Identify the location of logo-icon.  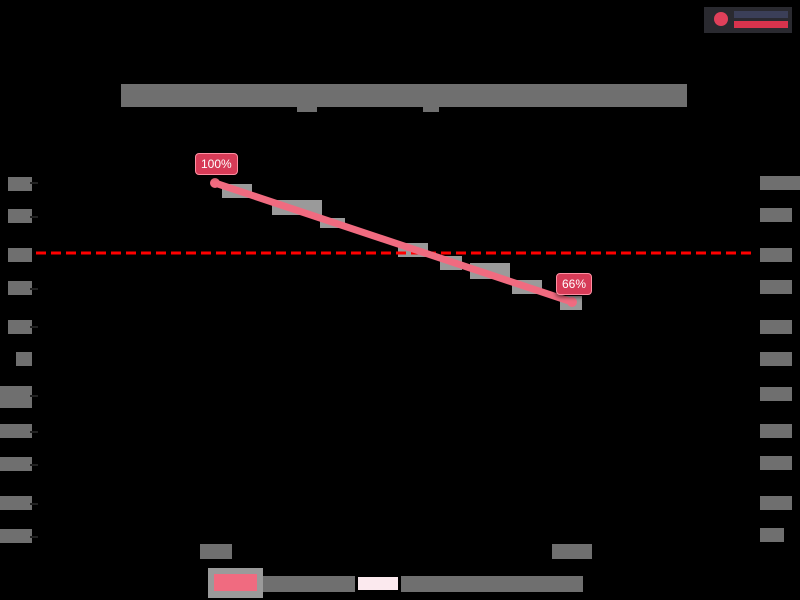
(721, 19).